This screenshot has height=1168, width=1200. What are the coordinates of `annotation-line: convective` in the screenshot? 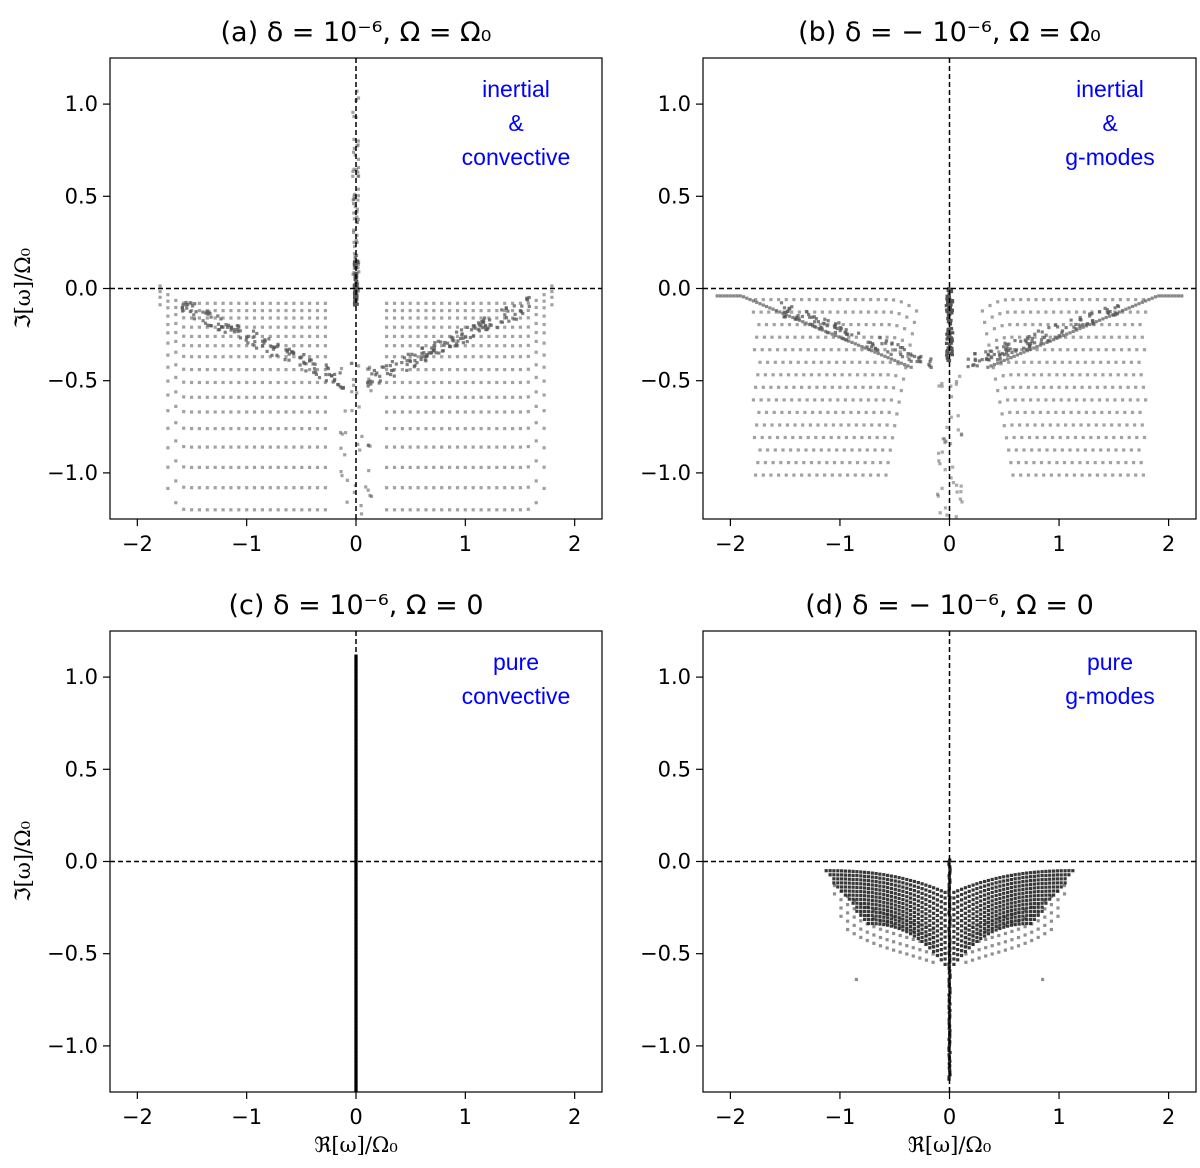 It's located at (516, 157).